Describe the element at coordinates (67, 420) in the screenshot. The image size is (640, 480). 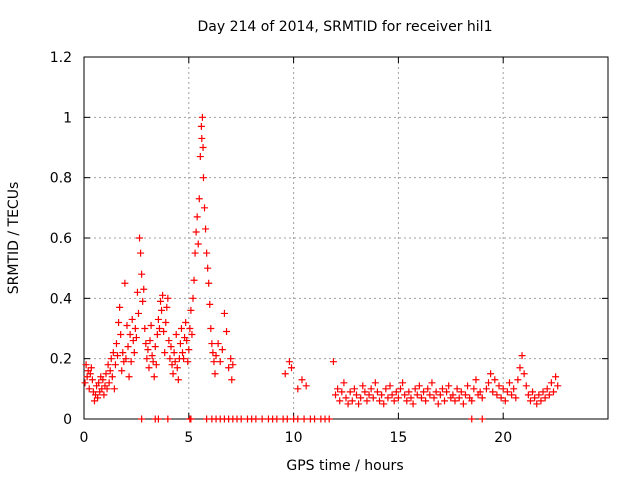
I see `y-tick-label: 0` at that location.